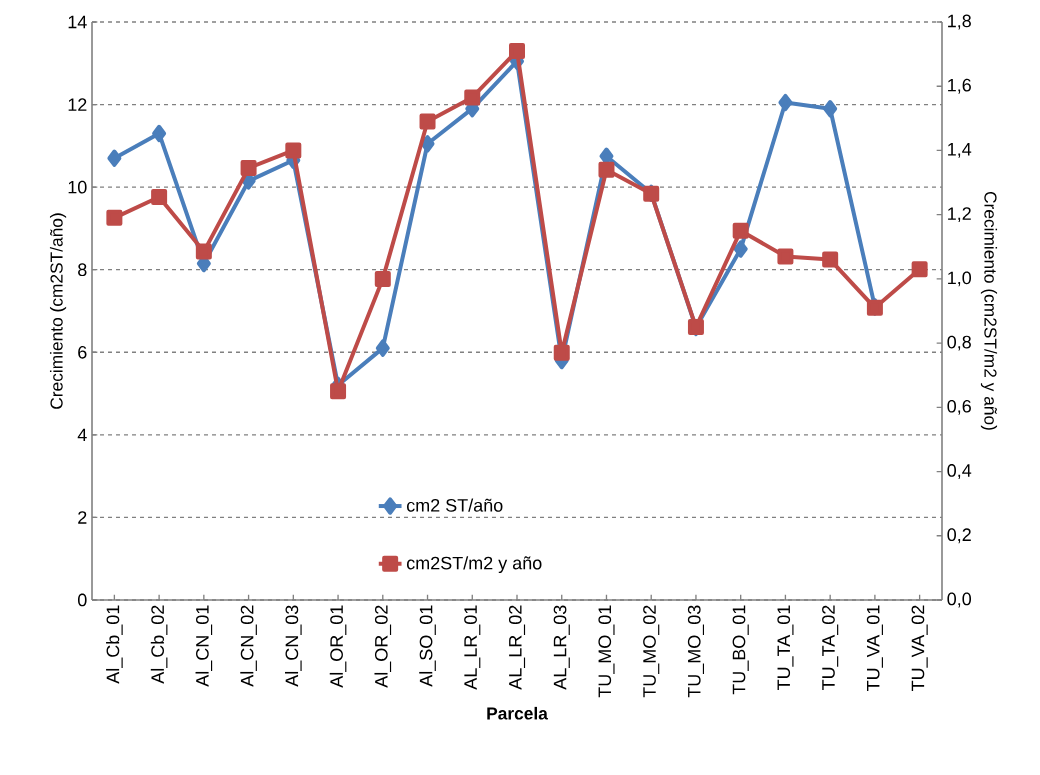 Image resolution: width=1040 pixels, height=775 pixels. Describe the element at coordinates (830, 647) in the screenshot. I see `x-tick-label: TU_TA_02` at that location.